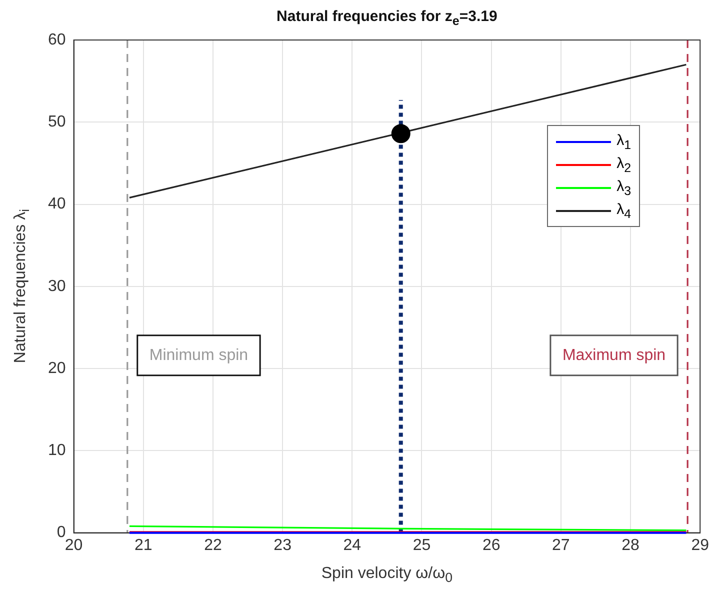  What do you see at coordinates (561, 545) in the screenshot?
I see `x-tick-label: 27` at bounding box center [561, 545].